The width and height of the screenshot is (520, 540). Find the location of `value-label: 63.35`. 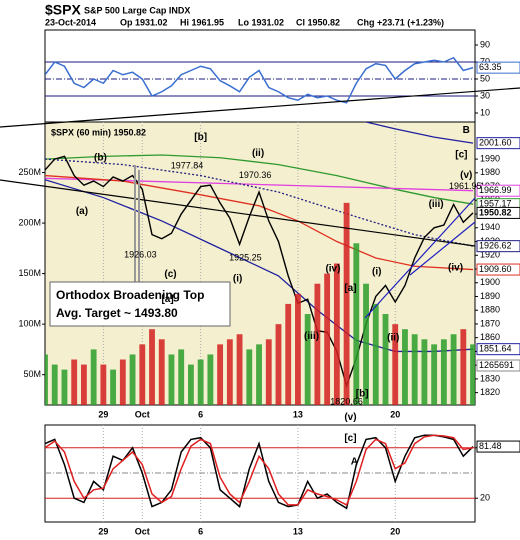

value-label: 63.35 is located at coordinates (490, 67).